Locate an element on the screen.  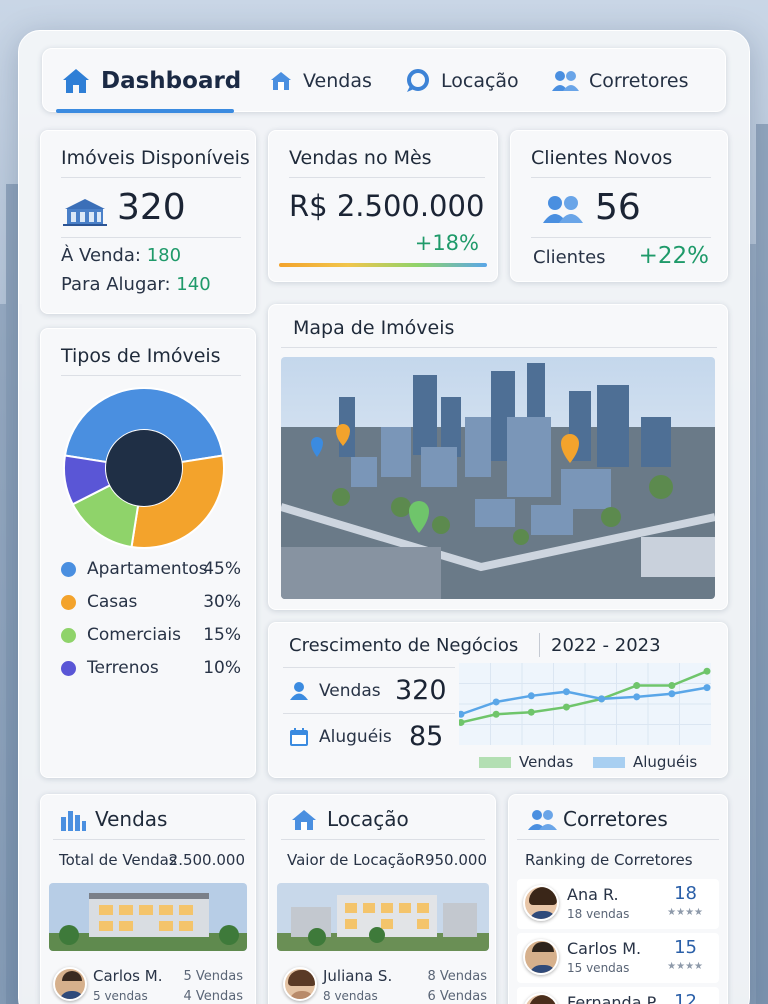
map-pin-icon is located at coordinates (445, 478).